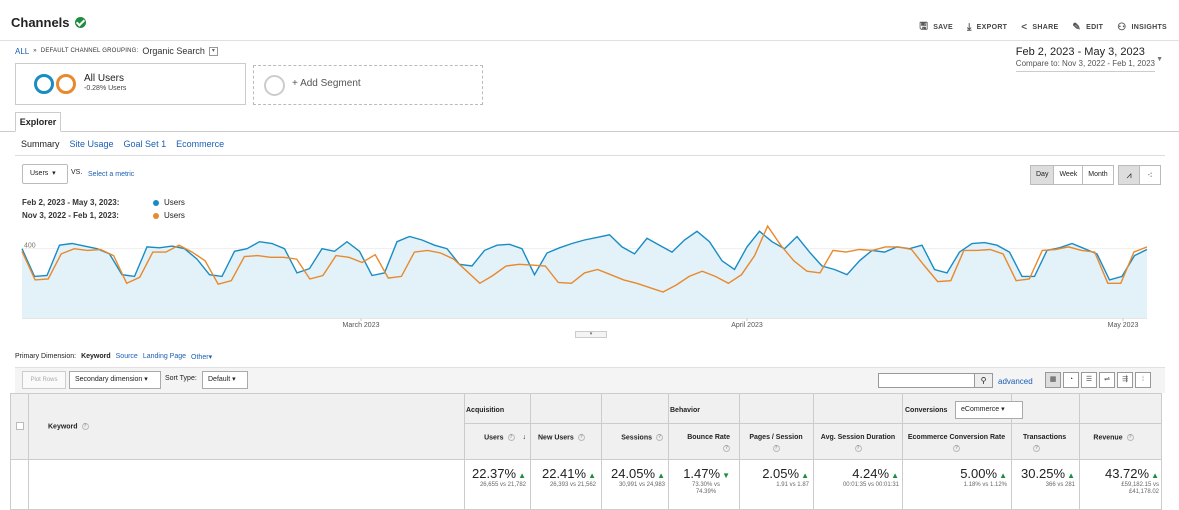 Image resolution: width=1179 pixels, height=510 pixels. What do you see at coordinates (747, 325) in the screenshot?
I see `x-tick-label: April 2023` at bounding box center [747, 325].